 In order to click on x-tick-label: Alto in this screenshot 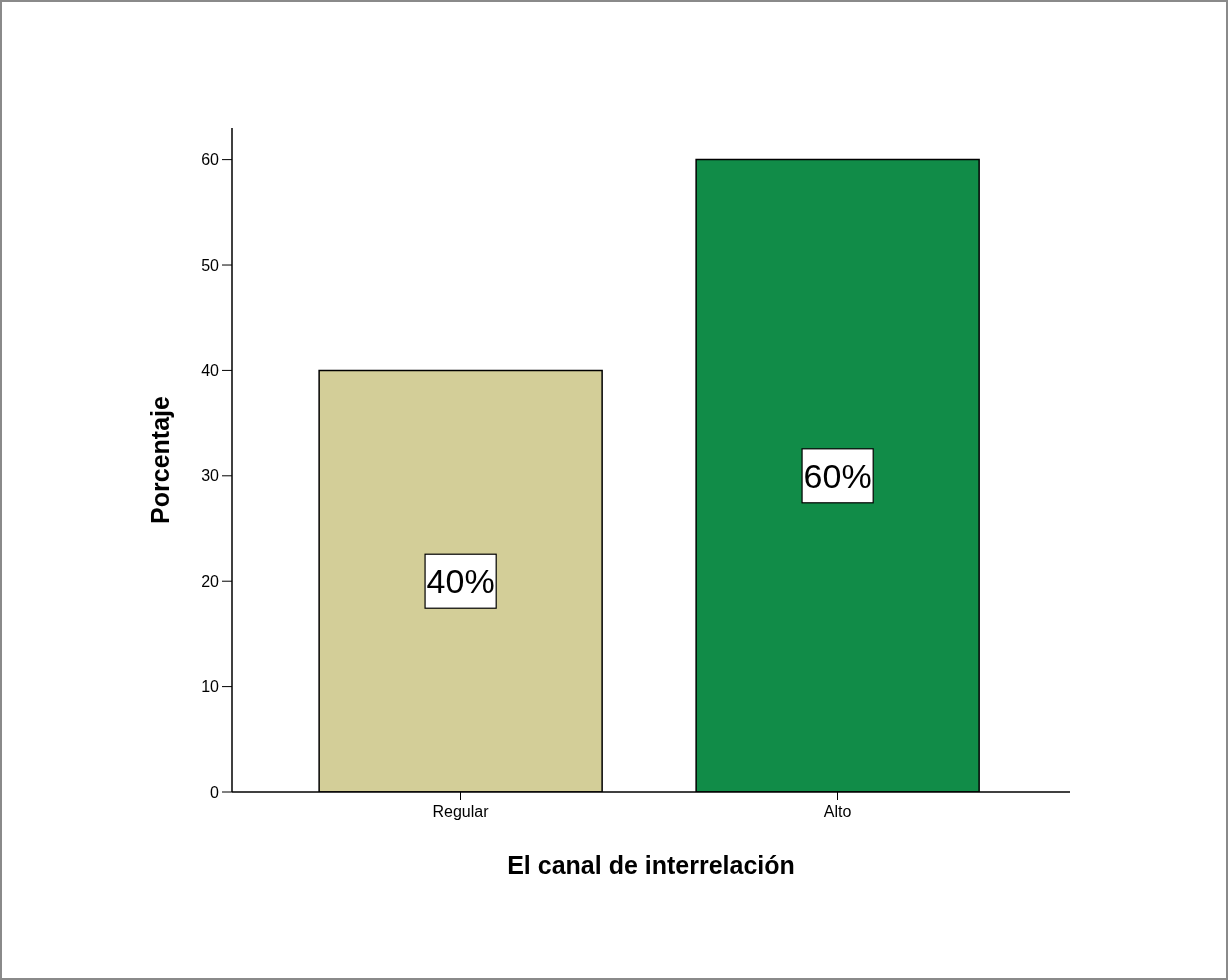, I will do `click(837, 812)`.